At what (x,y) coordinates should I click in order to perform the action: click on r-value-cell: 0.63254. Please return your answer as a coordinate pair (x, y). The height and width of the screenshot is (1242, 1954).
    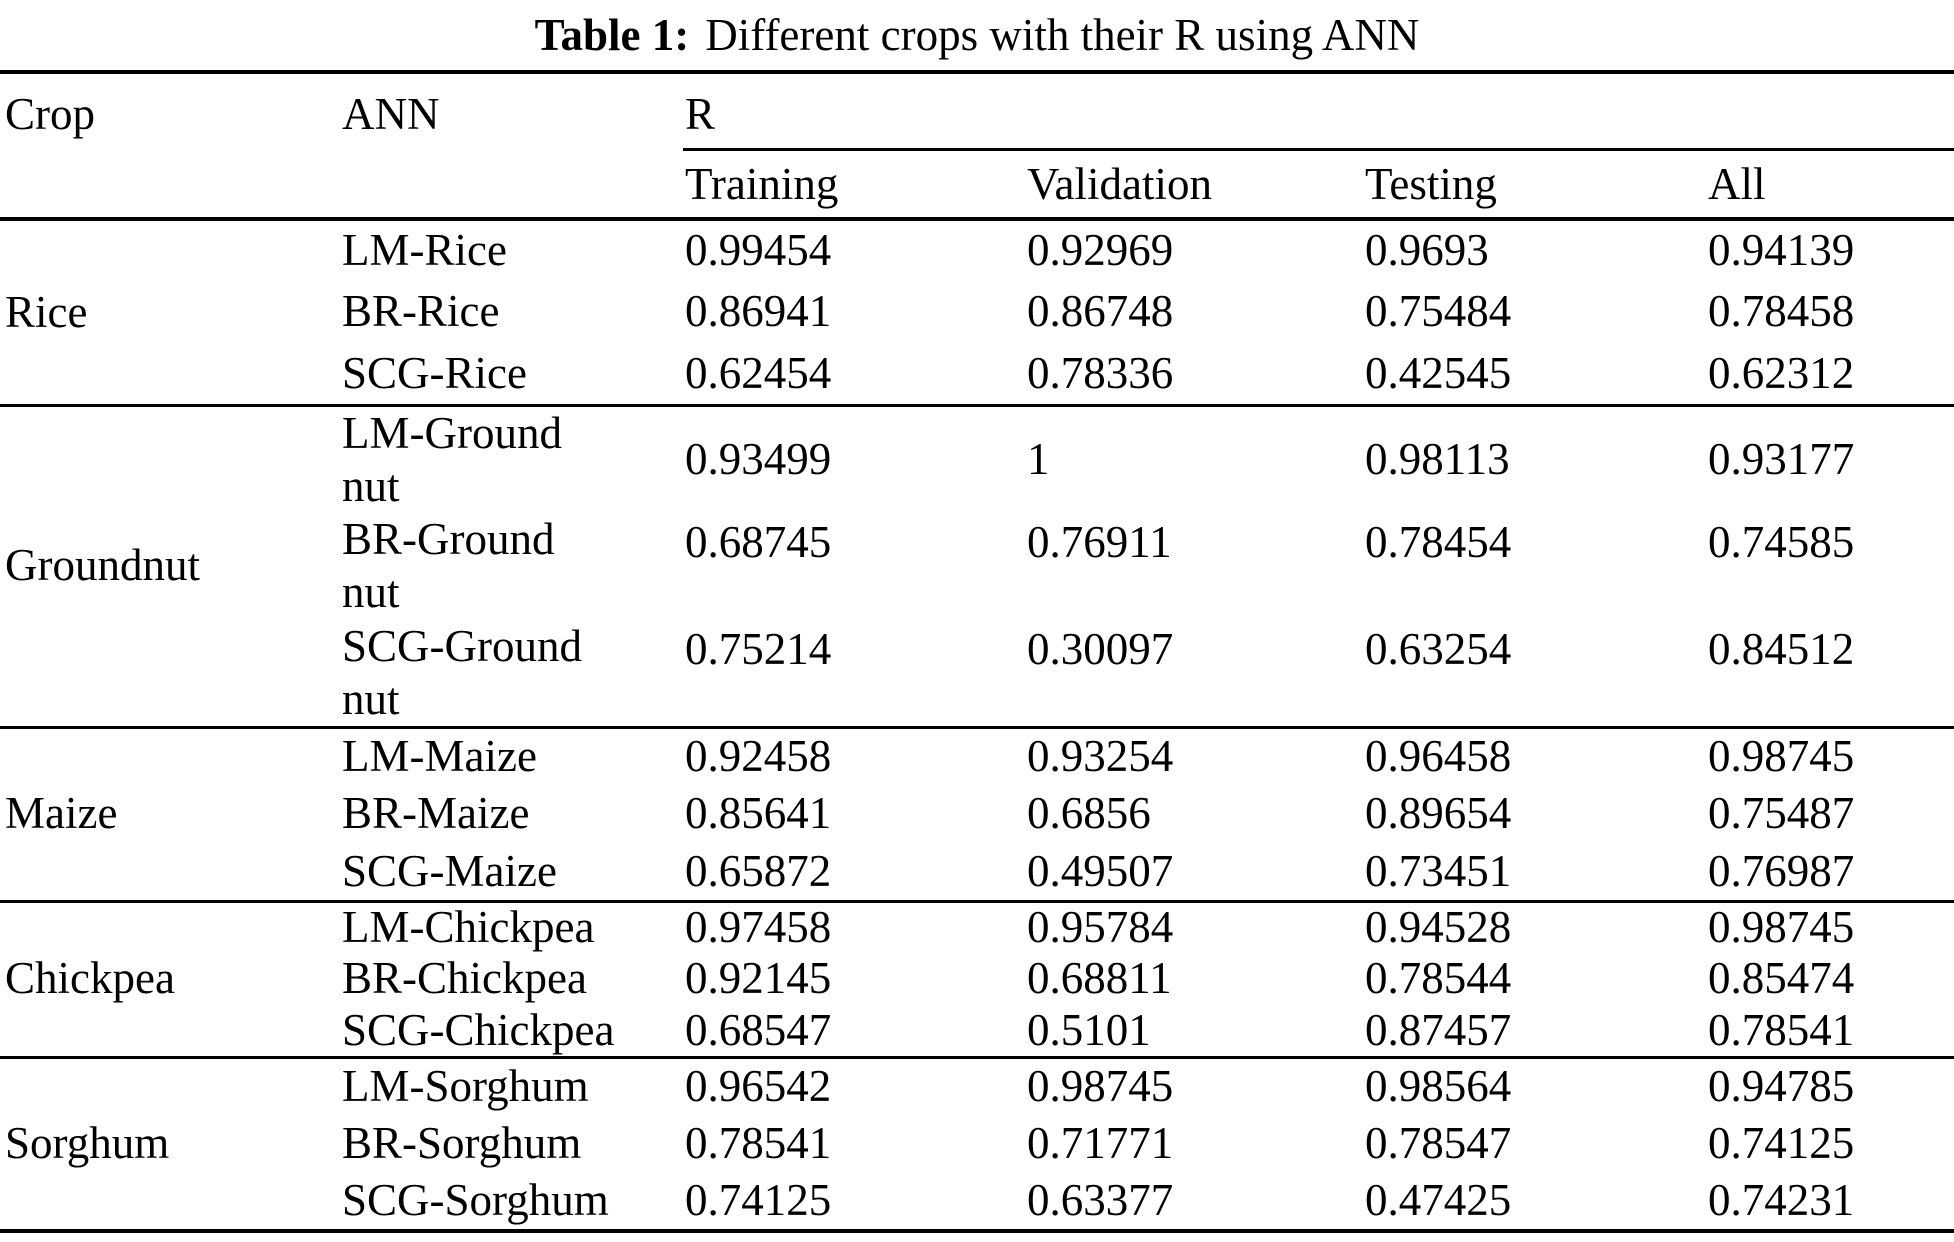
    Looking at the image, I should click on (1438, 648).